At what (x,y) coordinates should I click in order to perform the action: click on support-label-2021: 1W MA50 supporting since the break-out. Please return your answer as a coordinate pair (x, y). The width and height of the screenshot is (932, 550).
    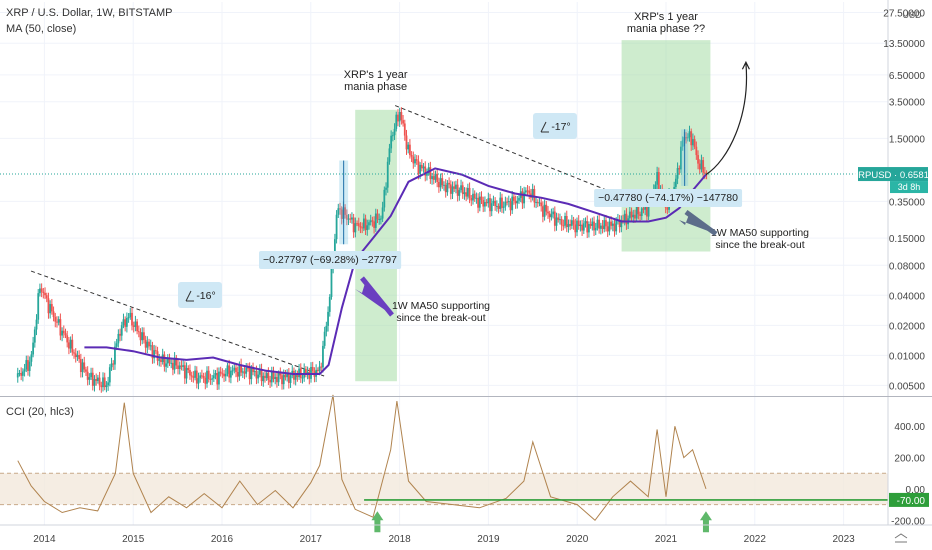
    Looking at the image, I should click on (760, 239).